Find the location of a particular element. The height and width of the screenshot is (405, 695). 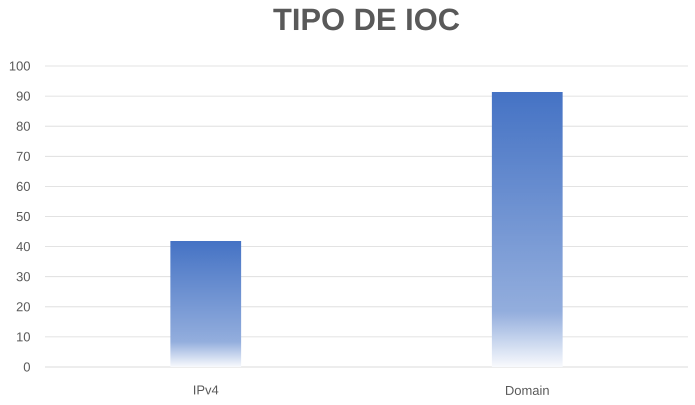

y-tick-label: 20 is located at coordinates (23, 307).